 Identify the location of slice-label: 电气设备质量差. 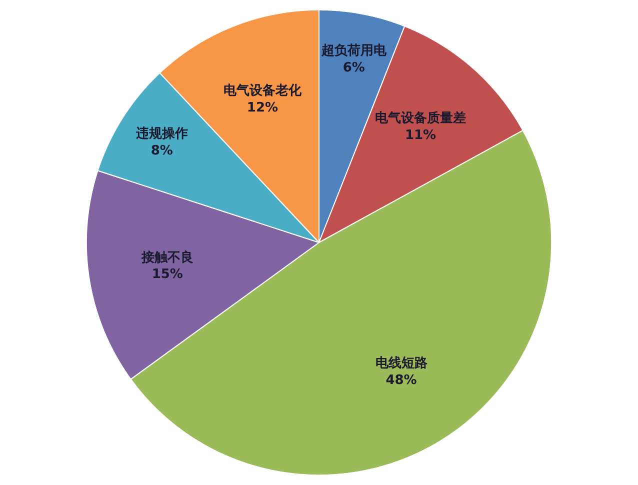
(420, 118).